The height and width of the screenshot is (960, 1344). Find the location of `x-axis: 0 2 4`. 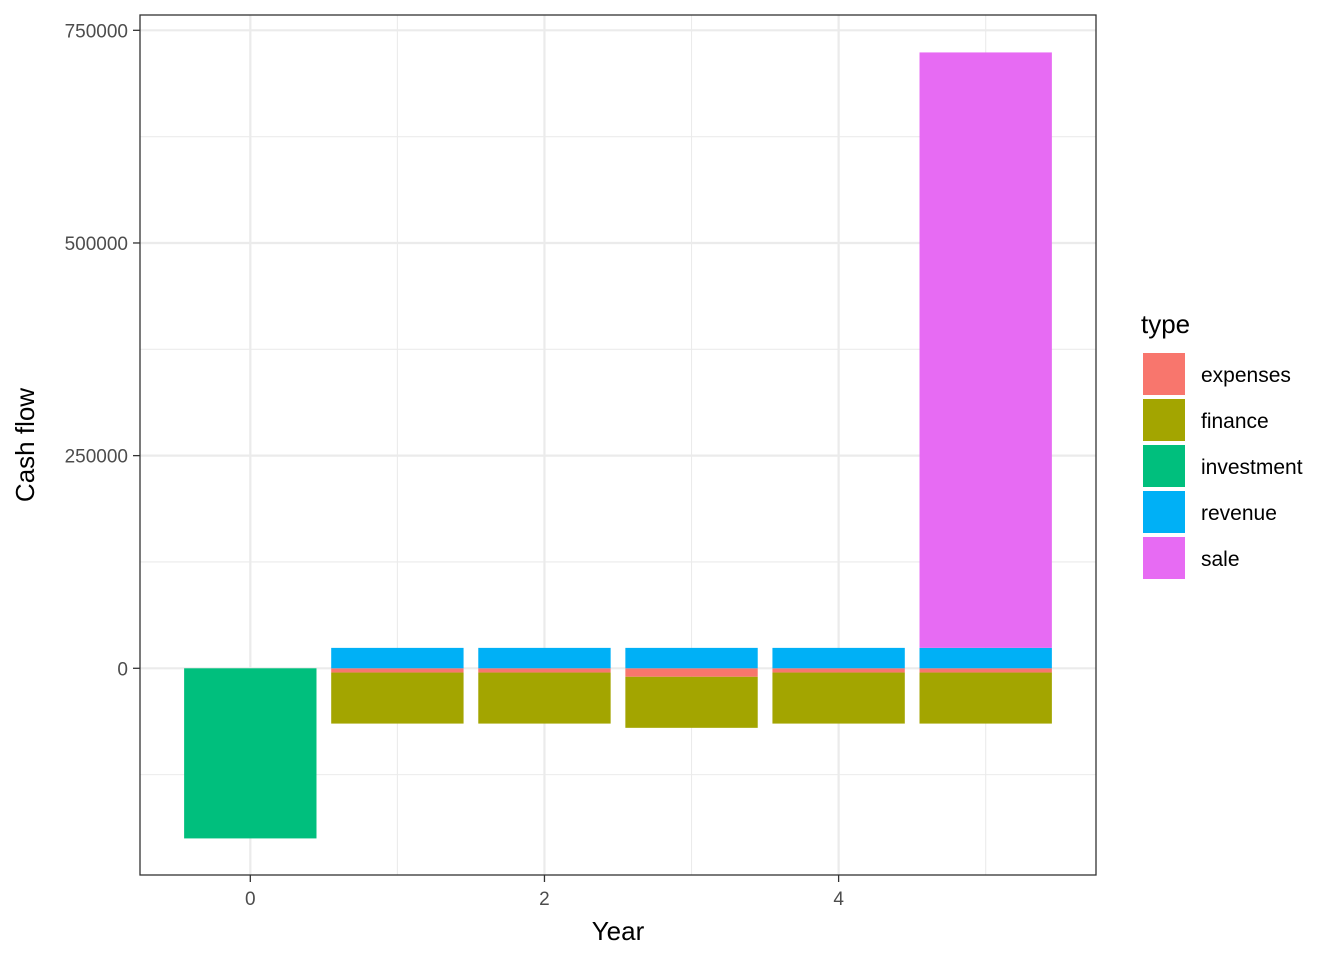

x-axis: 0 2 4 is located at coordinates (544, 892).